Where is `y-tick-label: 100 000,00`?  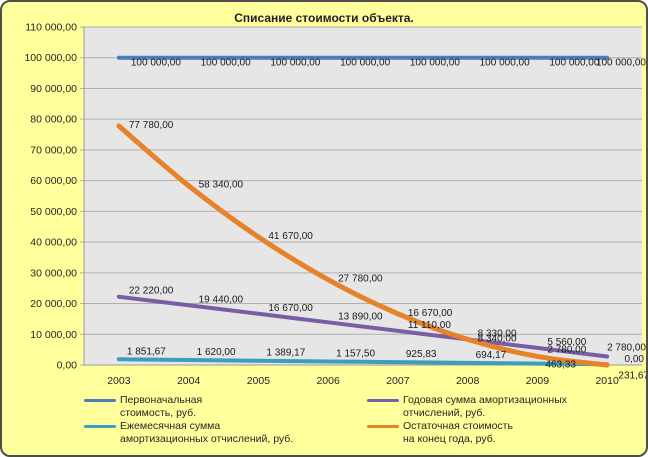 y-tick-label: 100 000,00 is located at coordinates (50, 58).